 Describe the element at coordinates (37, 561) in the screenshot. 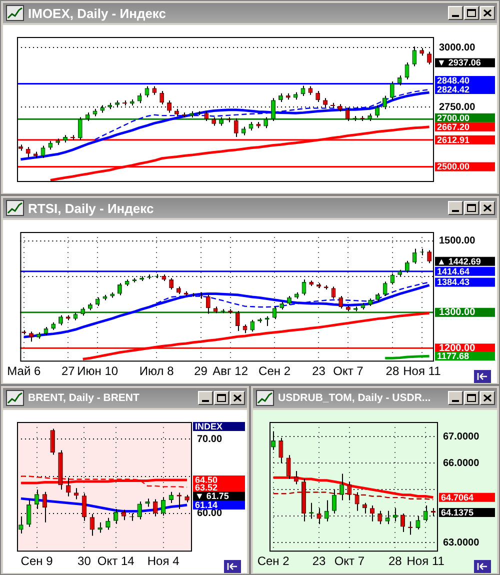

I see `x-tick-label: Сен 9` at that location.